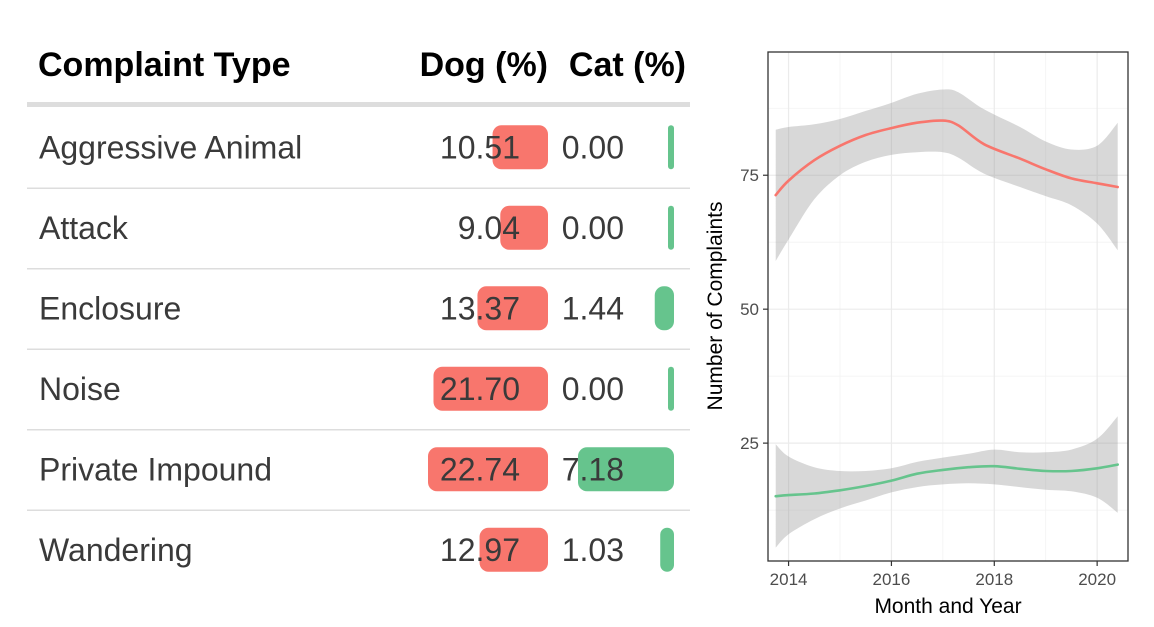 This screenshot has width=1154, height=627. Describe the element at coordinates (484, 65) in the screenshot. I see `header-dog: Dog (%)` at that location.